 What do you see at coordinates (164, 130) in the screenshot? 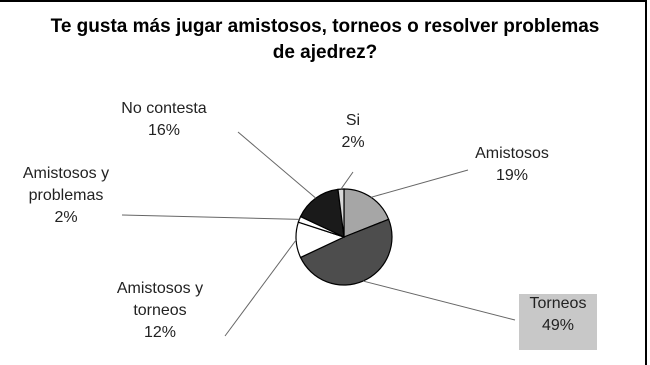
I see `slice-value-label: 16%` at bounding box center [164, 130].